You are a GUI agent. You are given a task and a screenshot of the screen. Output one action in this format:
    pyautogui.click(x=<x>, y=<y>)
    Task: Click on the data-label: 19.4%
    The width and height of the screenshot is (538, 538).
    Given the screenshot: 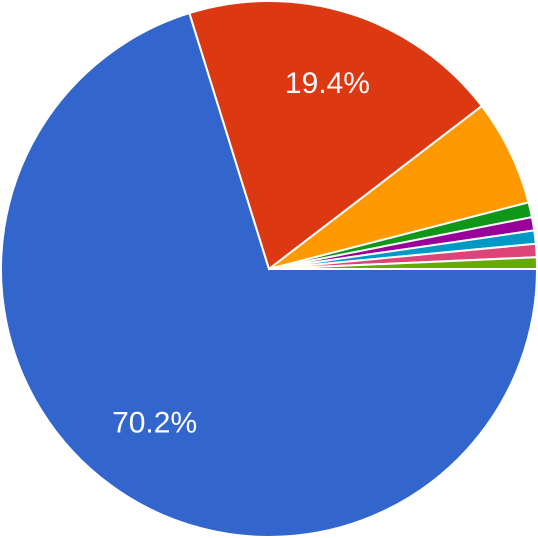 What is the action you would take?
    pyautogui.click(x=327, y=83)
    